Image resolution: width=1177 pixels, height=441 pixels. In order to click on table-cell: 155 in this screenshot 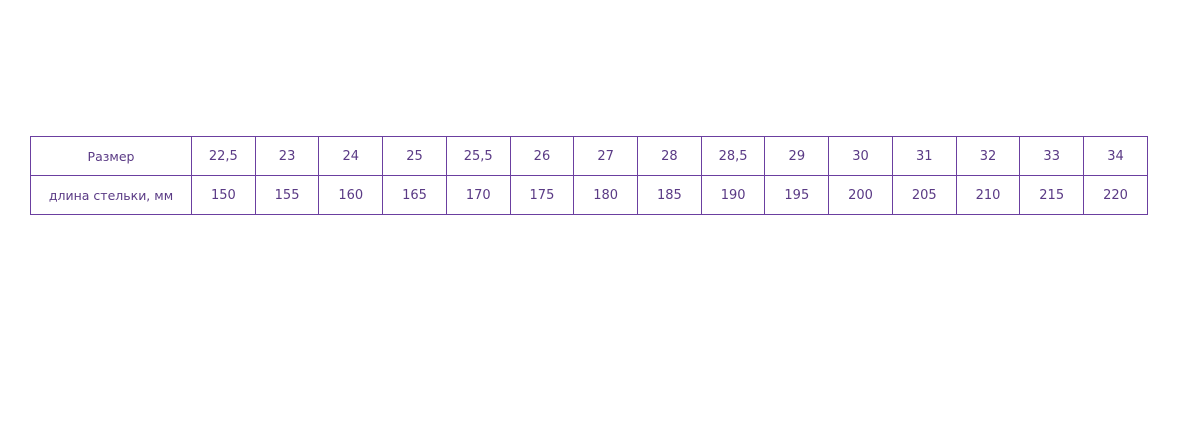, I will do `click(287, 195)`.